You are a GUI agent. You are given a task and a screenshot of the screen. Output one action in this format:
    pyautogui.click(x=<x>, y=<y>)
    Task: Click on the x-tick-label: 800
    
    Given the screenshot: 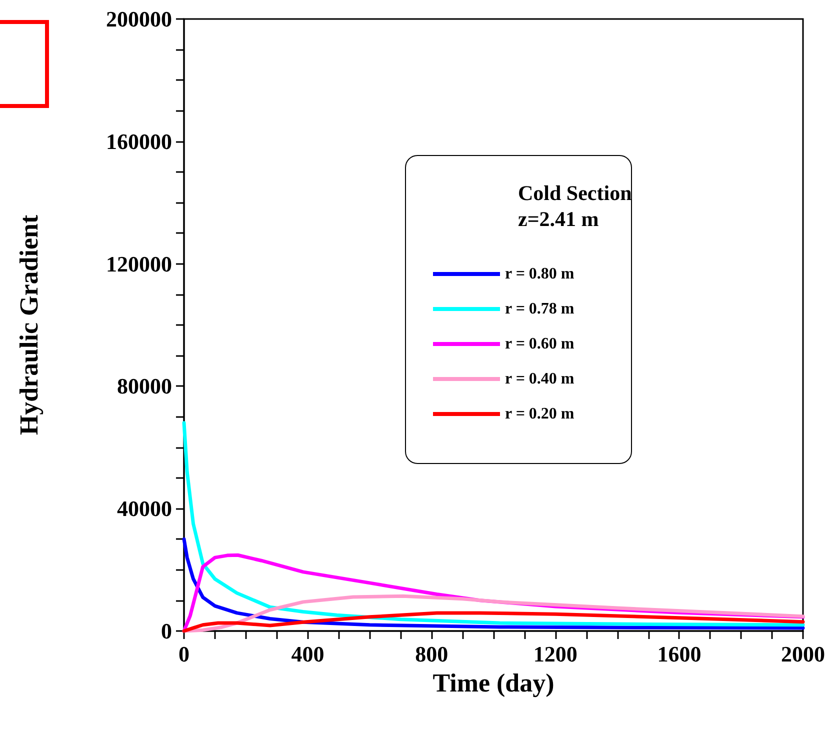 What is the action you would take?
    pyautogui.click(x=431, y=654)
    